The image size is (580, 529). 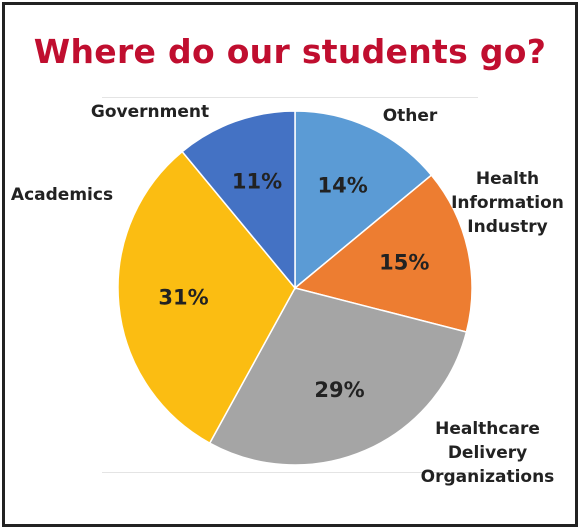 What do you see at coordinates (290, 51) in the screenshot?
I see `chart-title: Where do our students go?` at bounding box center [290, 51].